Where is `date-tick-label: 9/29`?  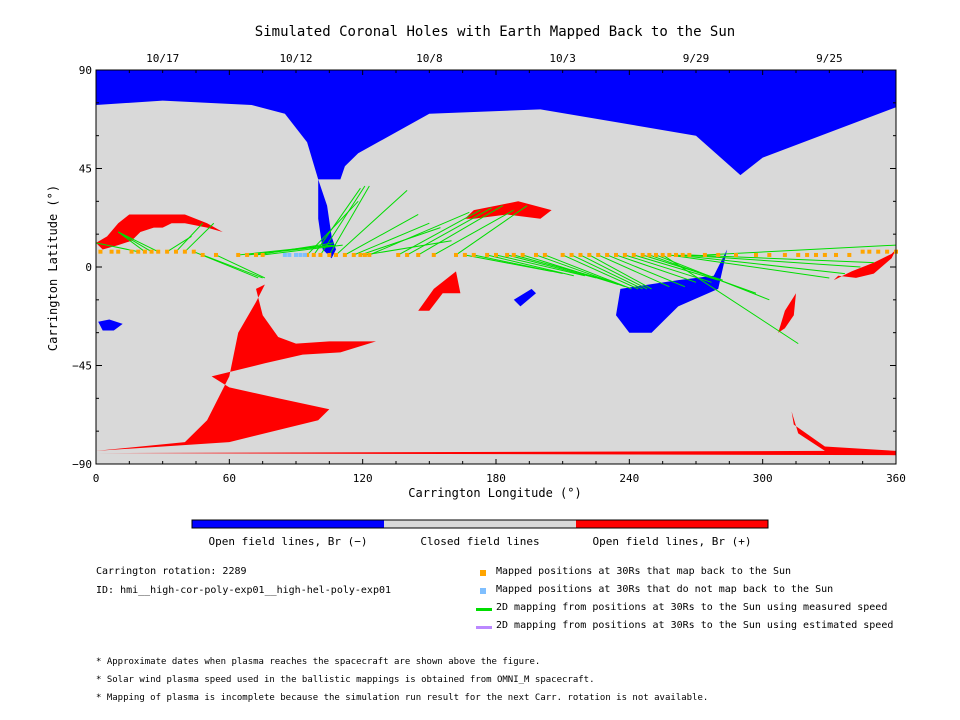 date-tick-label: 9/29 is located at coordinates (696, 58).